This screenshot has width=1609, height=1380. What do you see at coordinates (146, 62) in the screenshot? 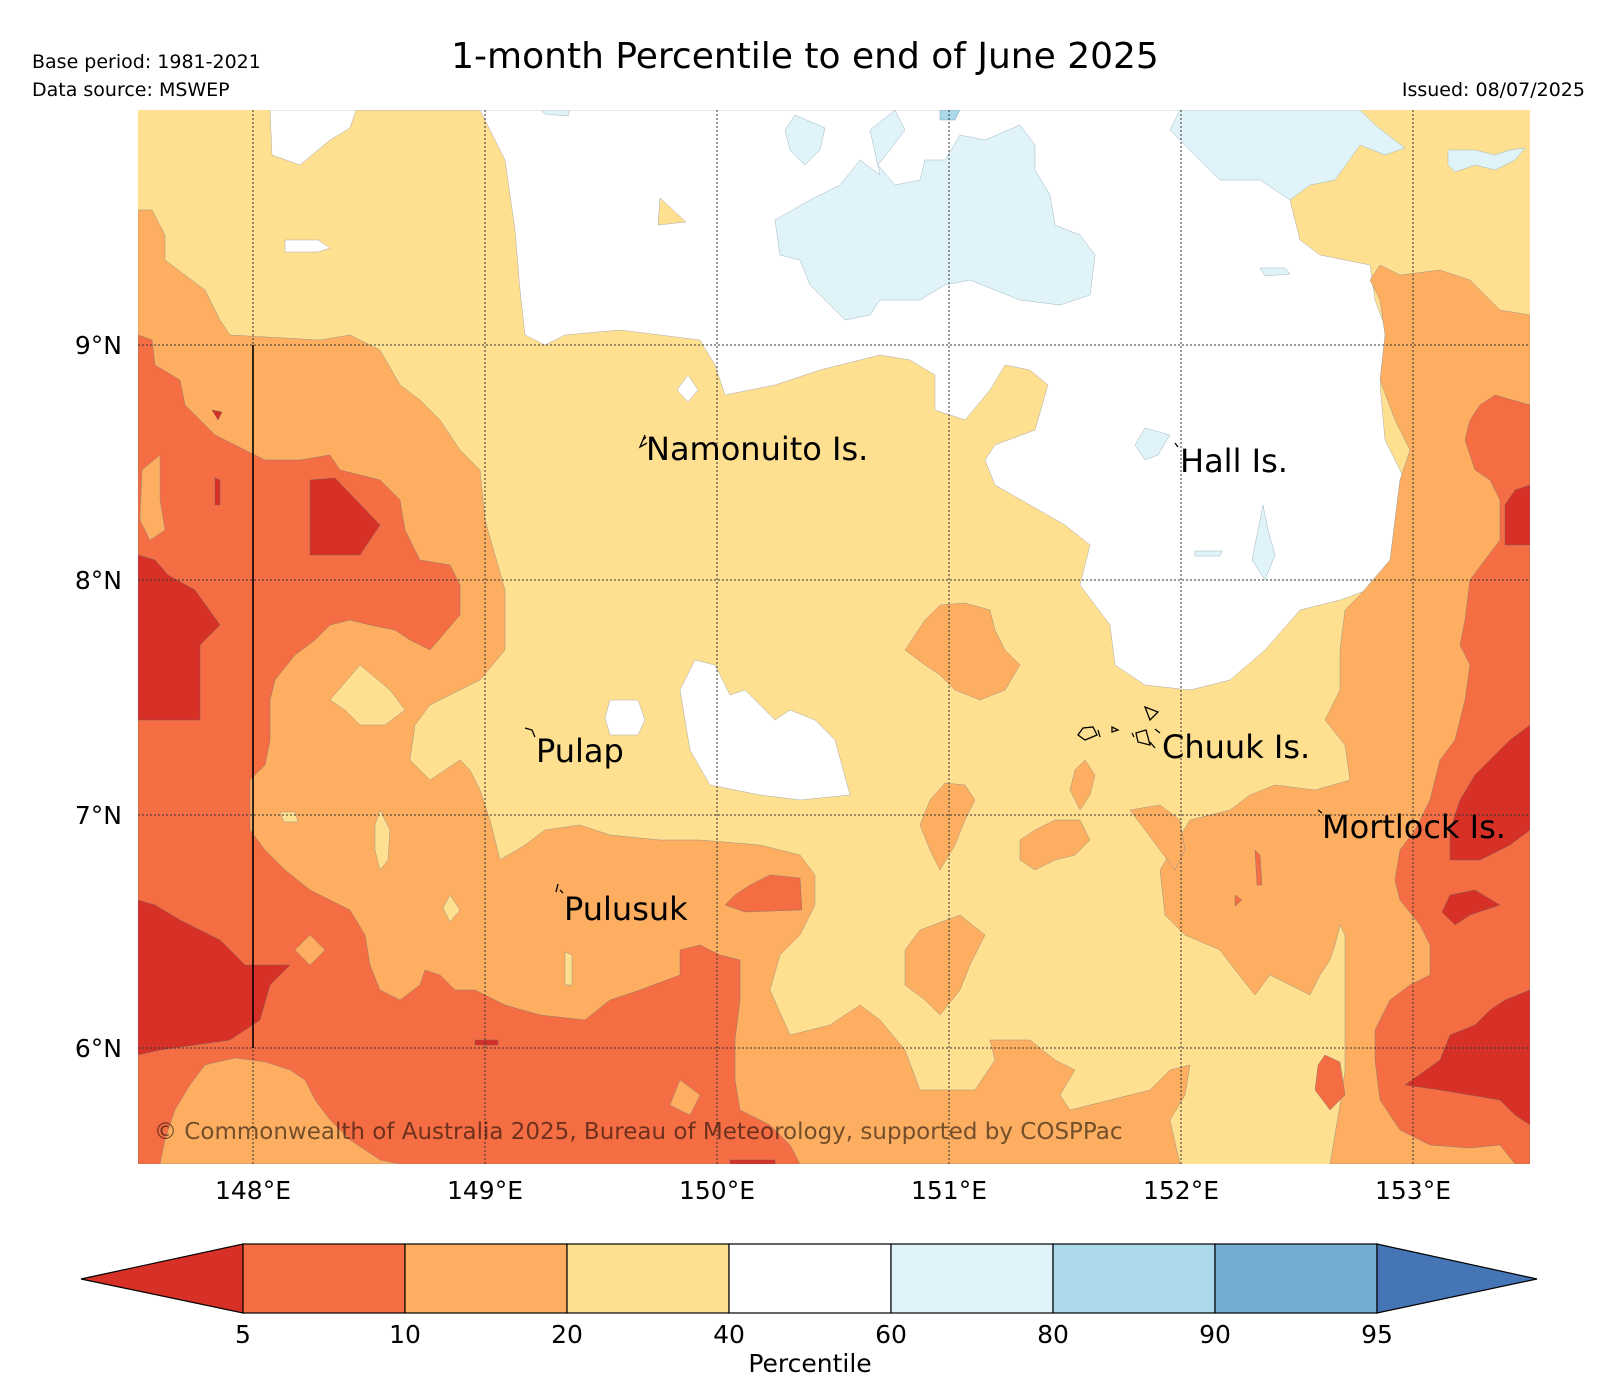
I see `base-period-text: Base period: 1981-2021` at bounding box center [146, 62].